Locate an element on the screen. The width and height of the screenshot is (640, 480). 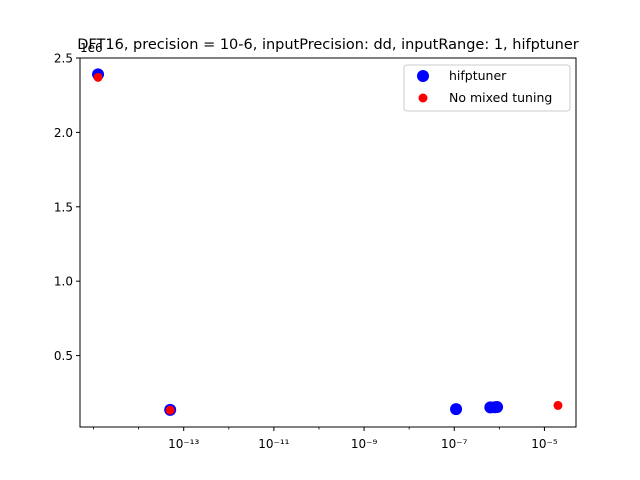
y-tick-label: 1.0 is located at coordinates (63, 282).